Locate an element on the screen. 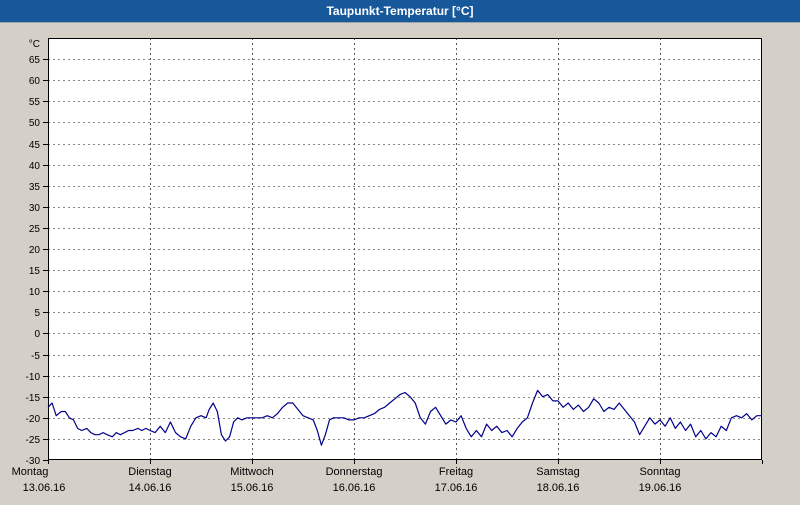 The width and height of the screenshot is (800, 505). x-date-label: 13.06.16 is located at coordinates (44, 488).